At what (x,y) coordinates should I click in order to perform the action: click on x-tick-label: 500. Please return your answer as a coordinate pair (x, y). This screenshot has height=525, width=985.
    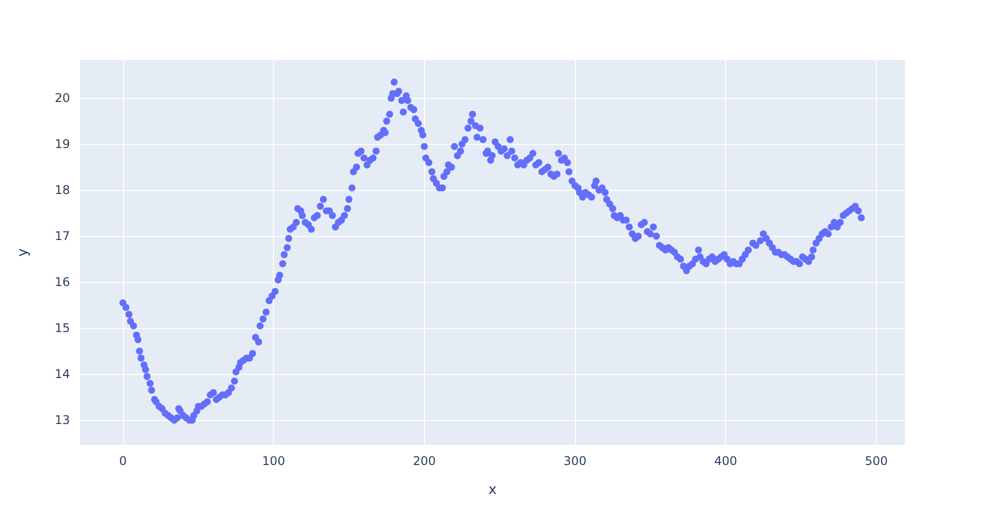
    Looking at the image, I should click on (876, 461).